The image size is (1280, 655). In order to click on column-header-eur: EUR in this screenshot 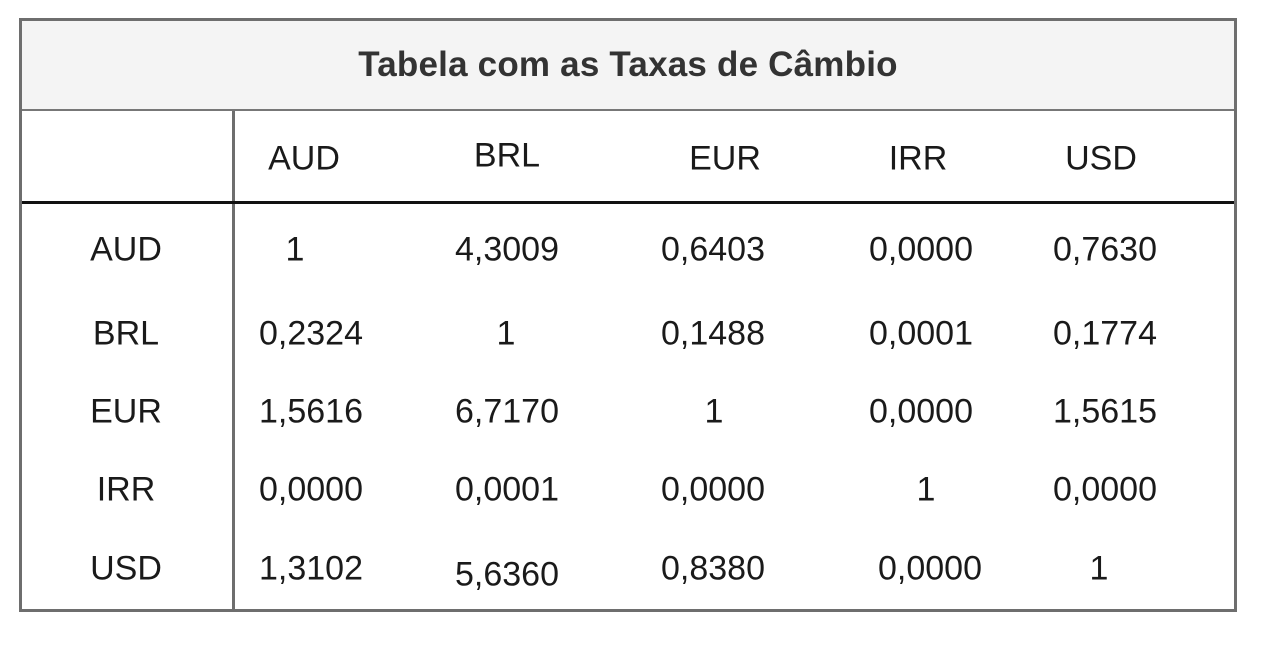, I will do `click(725, 158)`.